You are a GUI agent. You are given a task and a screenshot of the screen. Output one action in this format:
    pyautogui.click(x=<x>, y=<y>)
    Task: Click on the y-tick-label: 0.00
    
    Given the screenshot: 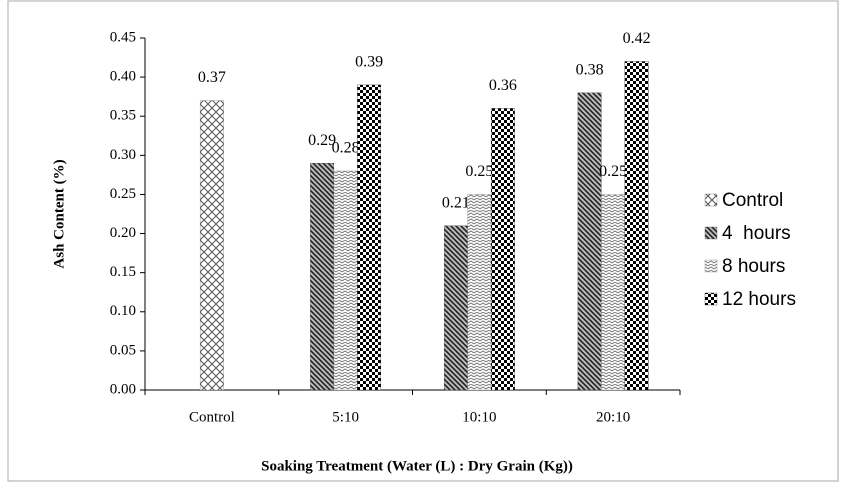 What is the action you would take?
    pyautogui.click(x=123, y=389)
    